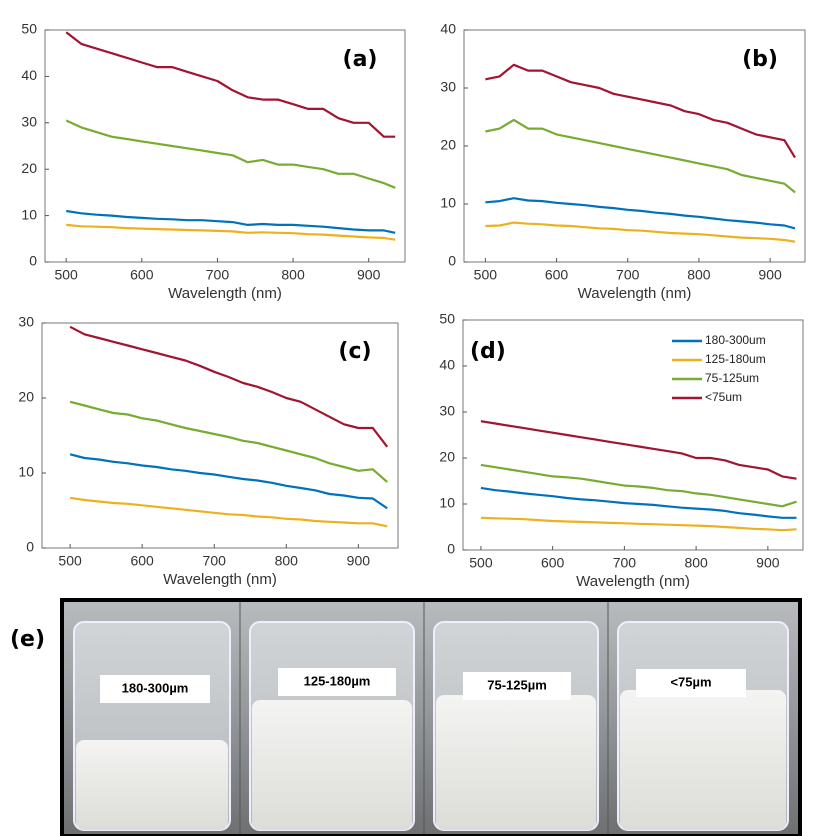 The image size is (816, 836). What do you see at coordinates (735, 340) in the screenshot?
I see `legend-label: 180-300um` at bounding box center [735, 340].